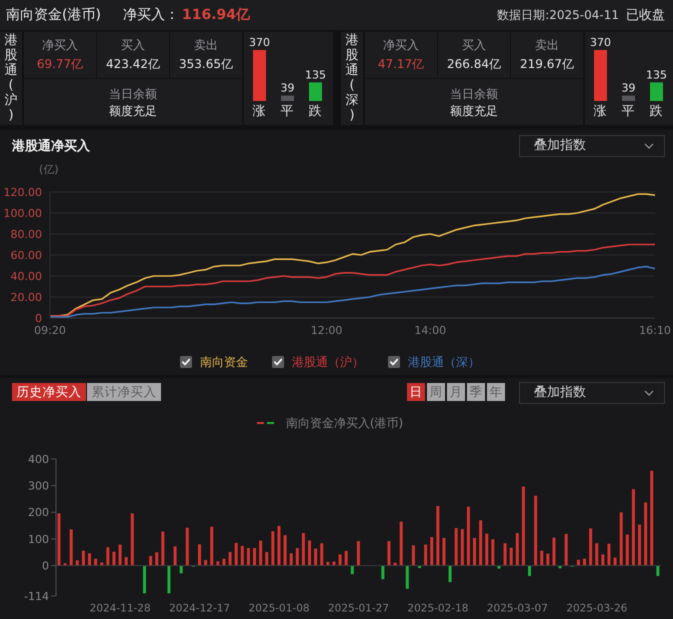 This screenshot has height=619, width=673. I want to click on x-tick-label: 09:20, so click(50, 330).